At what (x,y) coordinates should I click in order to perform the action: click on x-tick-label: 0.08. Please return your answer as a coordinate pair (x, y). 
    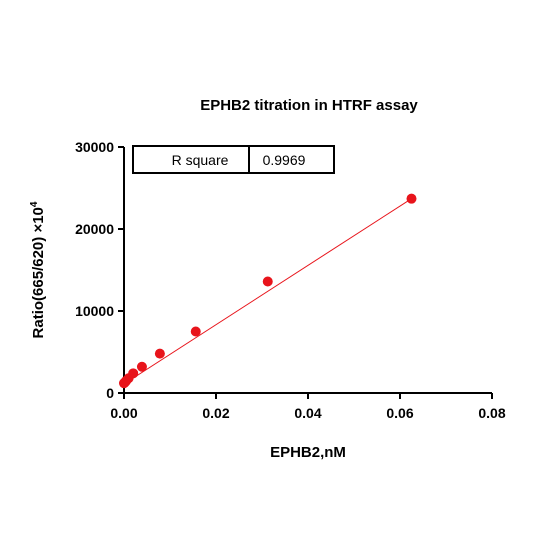
    Looking at the image, I should click on (491, 413).